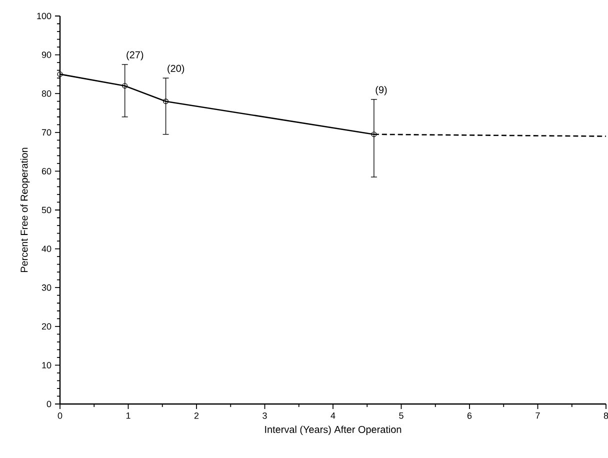 This screenshot has height=458, width=608. I want to click on y-tick-label: 50, so click(47, 210).